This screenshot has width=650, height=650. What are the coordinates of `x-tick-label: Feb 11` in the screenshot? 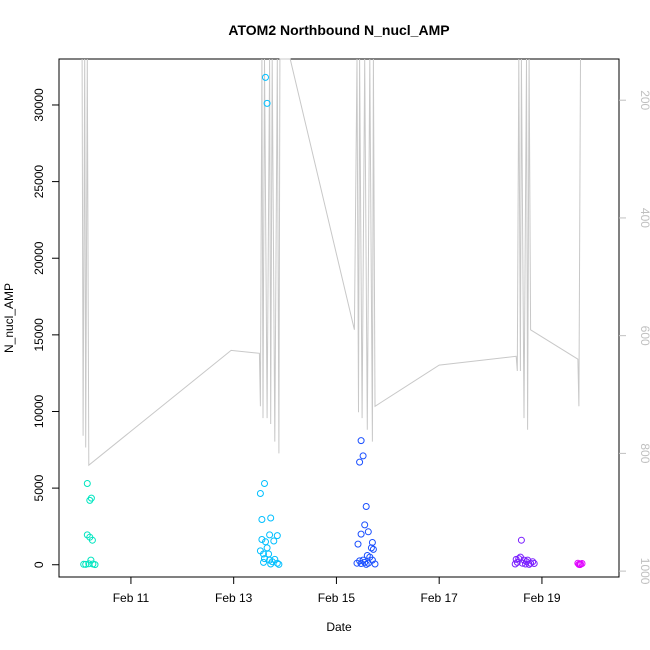 It's located at (131, 598).